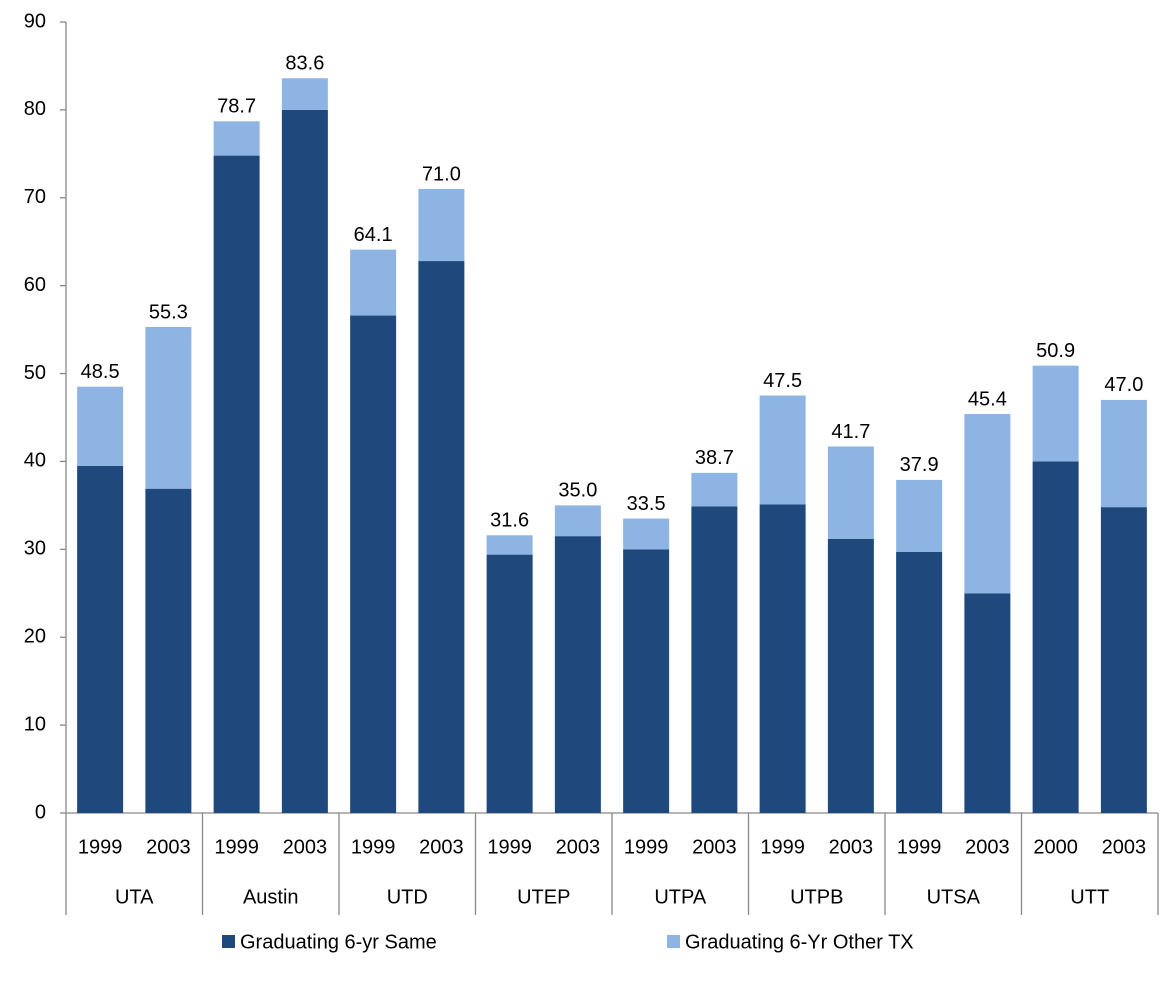 The width and height of the screenshot is (1160, 982). Describe the element at coordinates (35, 724) in the screenshot. I see `y-tick-label: 10` at that location.